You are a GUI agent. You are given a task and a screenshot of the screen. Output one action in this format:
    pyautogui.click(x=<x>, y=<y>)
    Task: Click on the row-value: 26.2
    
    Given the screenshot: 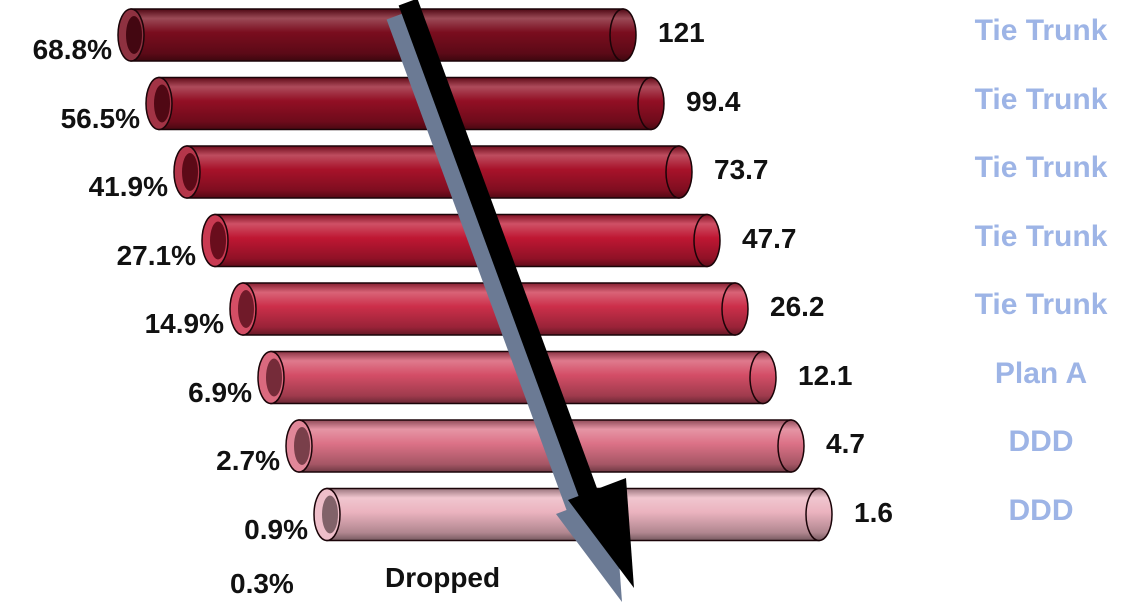 What is the action you would take?
    pyautogui.click(x=797, y=307)
    